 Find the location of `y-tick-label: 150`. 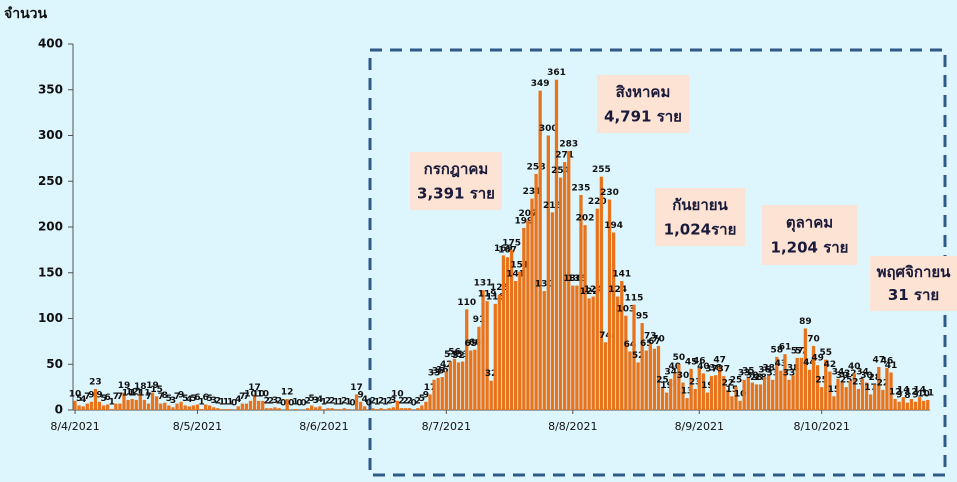

y-tick-label: 150 is located at coordinates (50, 272).